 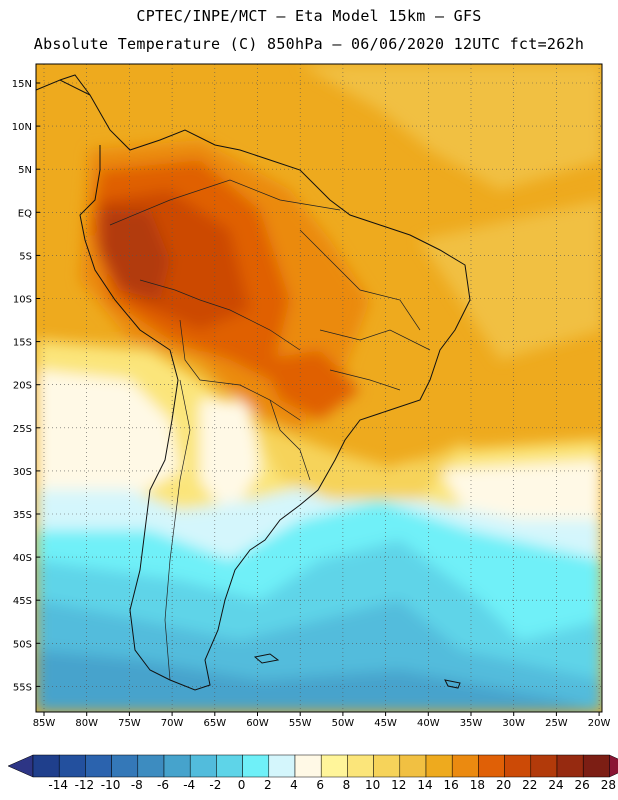 I want to click on lon-label: 85W, so click(x=44, y=723).